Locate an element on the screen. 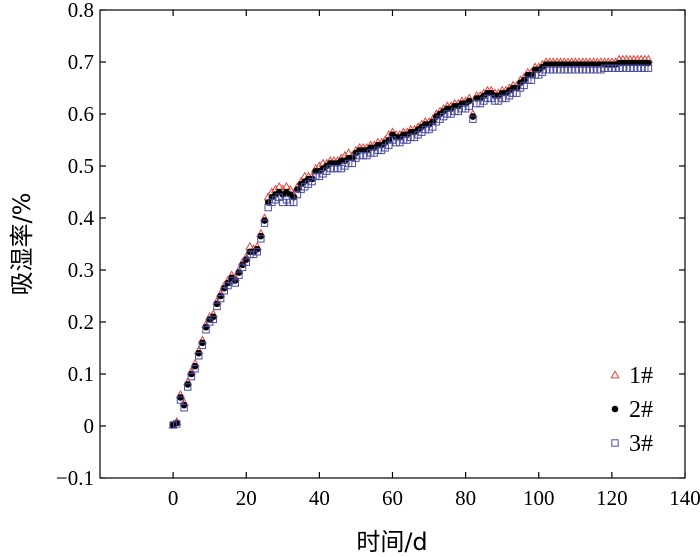 The width and height of the screenshot is (700, 557). x-tick-label: 60 is located at coordinates (392, 498).